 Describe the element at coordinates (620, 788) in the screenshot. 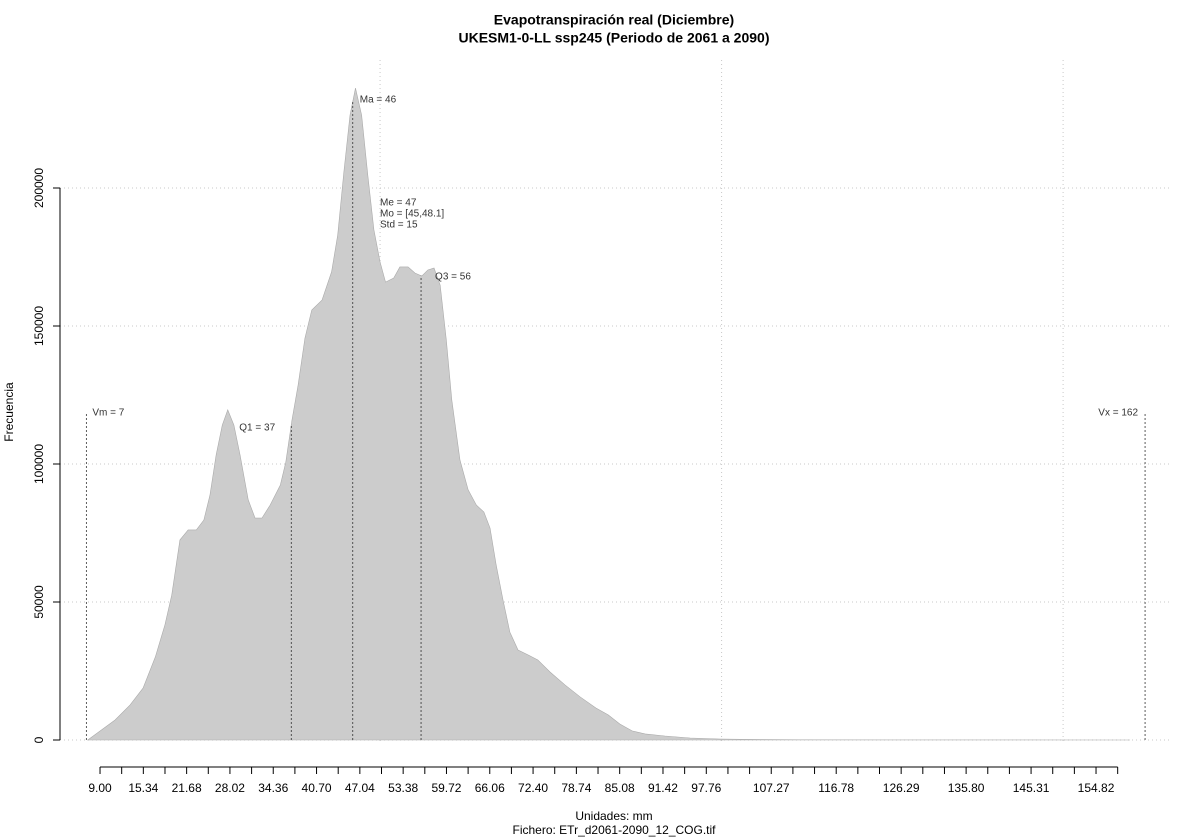

I see `x-tick-label: 85.08` at that location.